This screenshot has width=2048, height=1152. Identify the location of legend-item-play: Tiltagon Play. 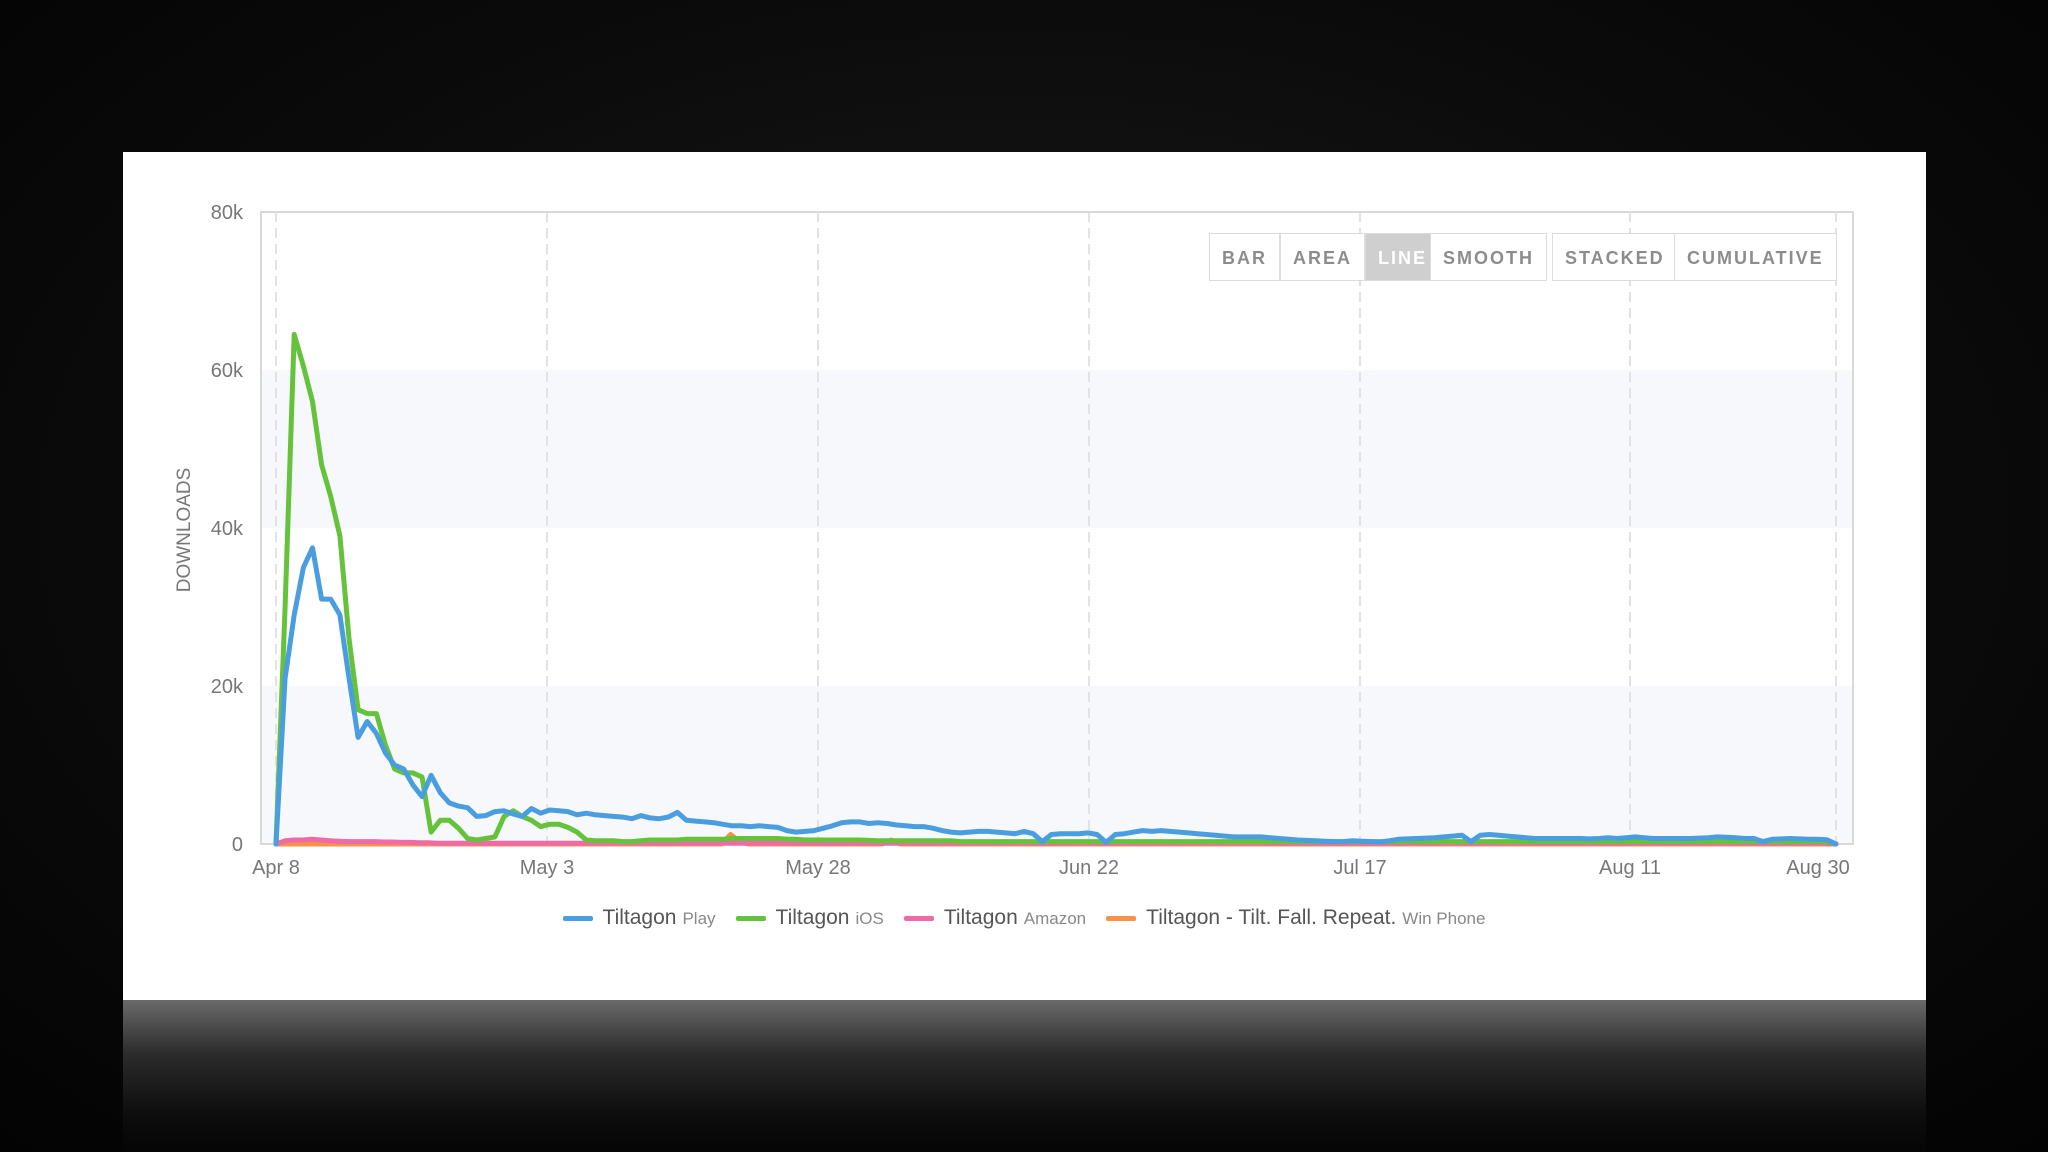
(639, 918).